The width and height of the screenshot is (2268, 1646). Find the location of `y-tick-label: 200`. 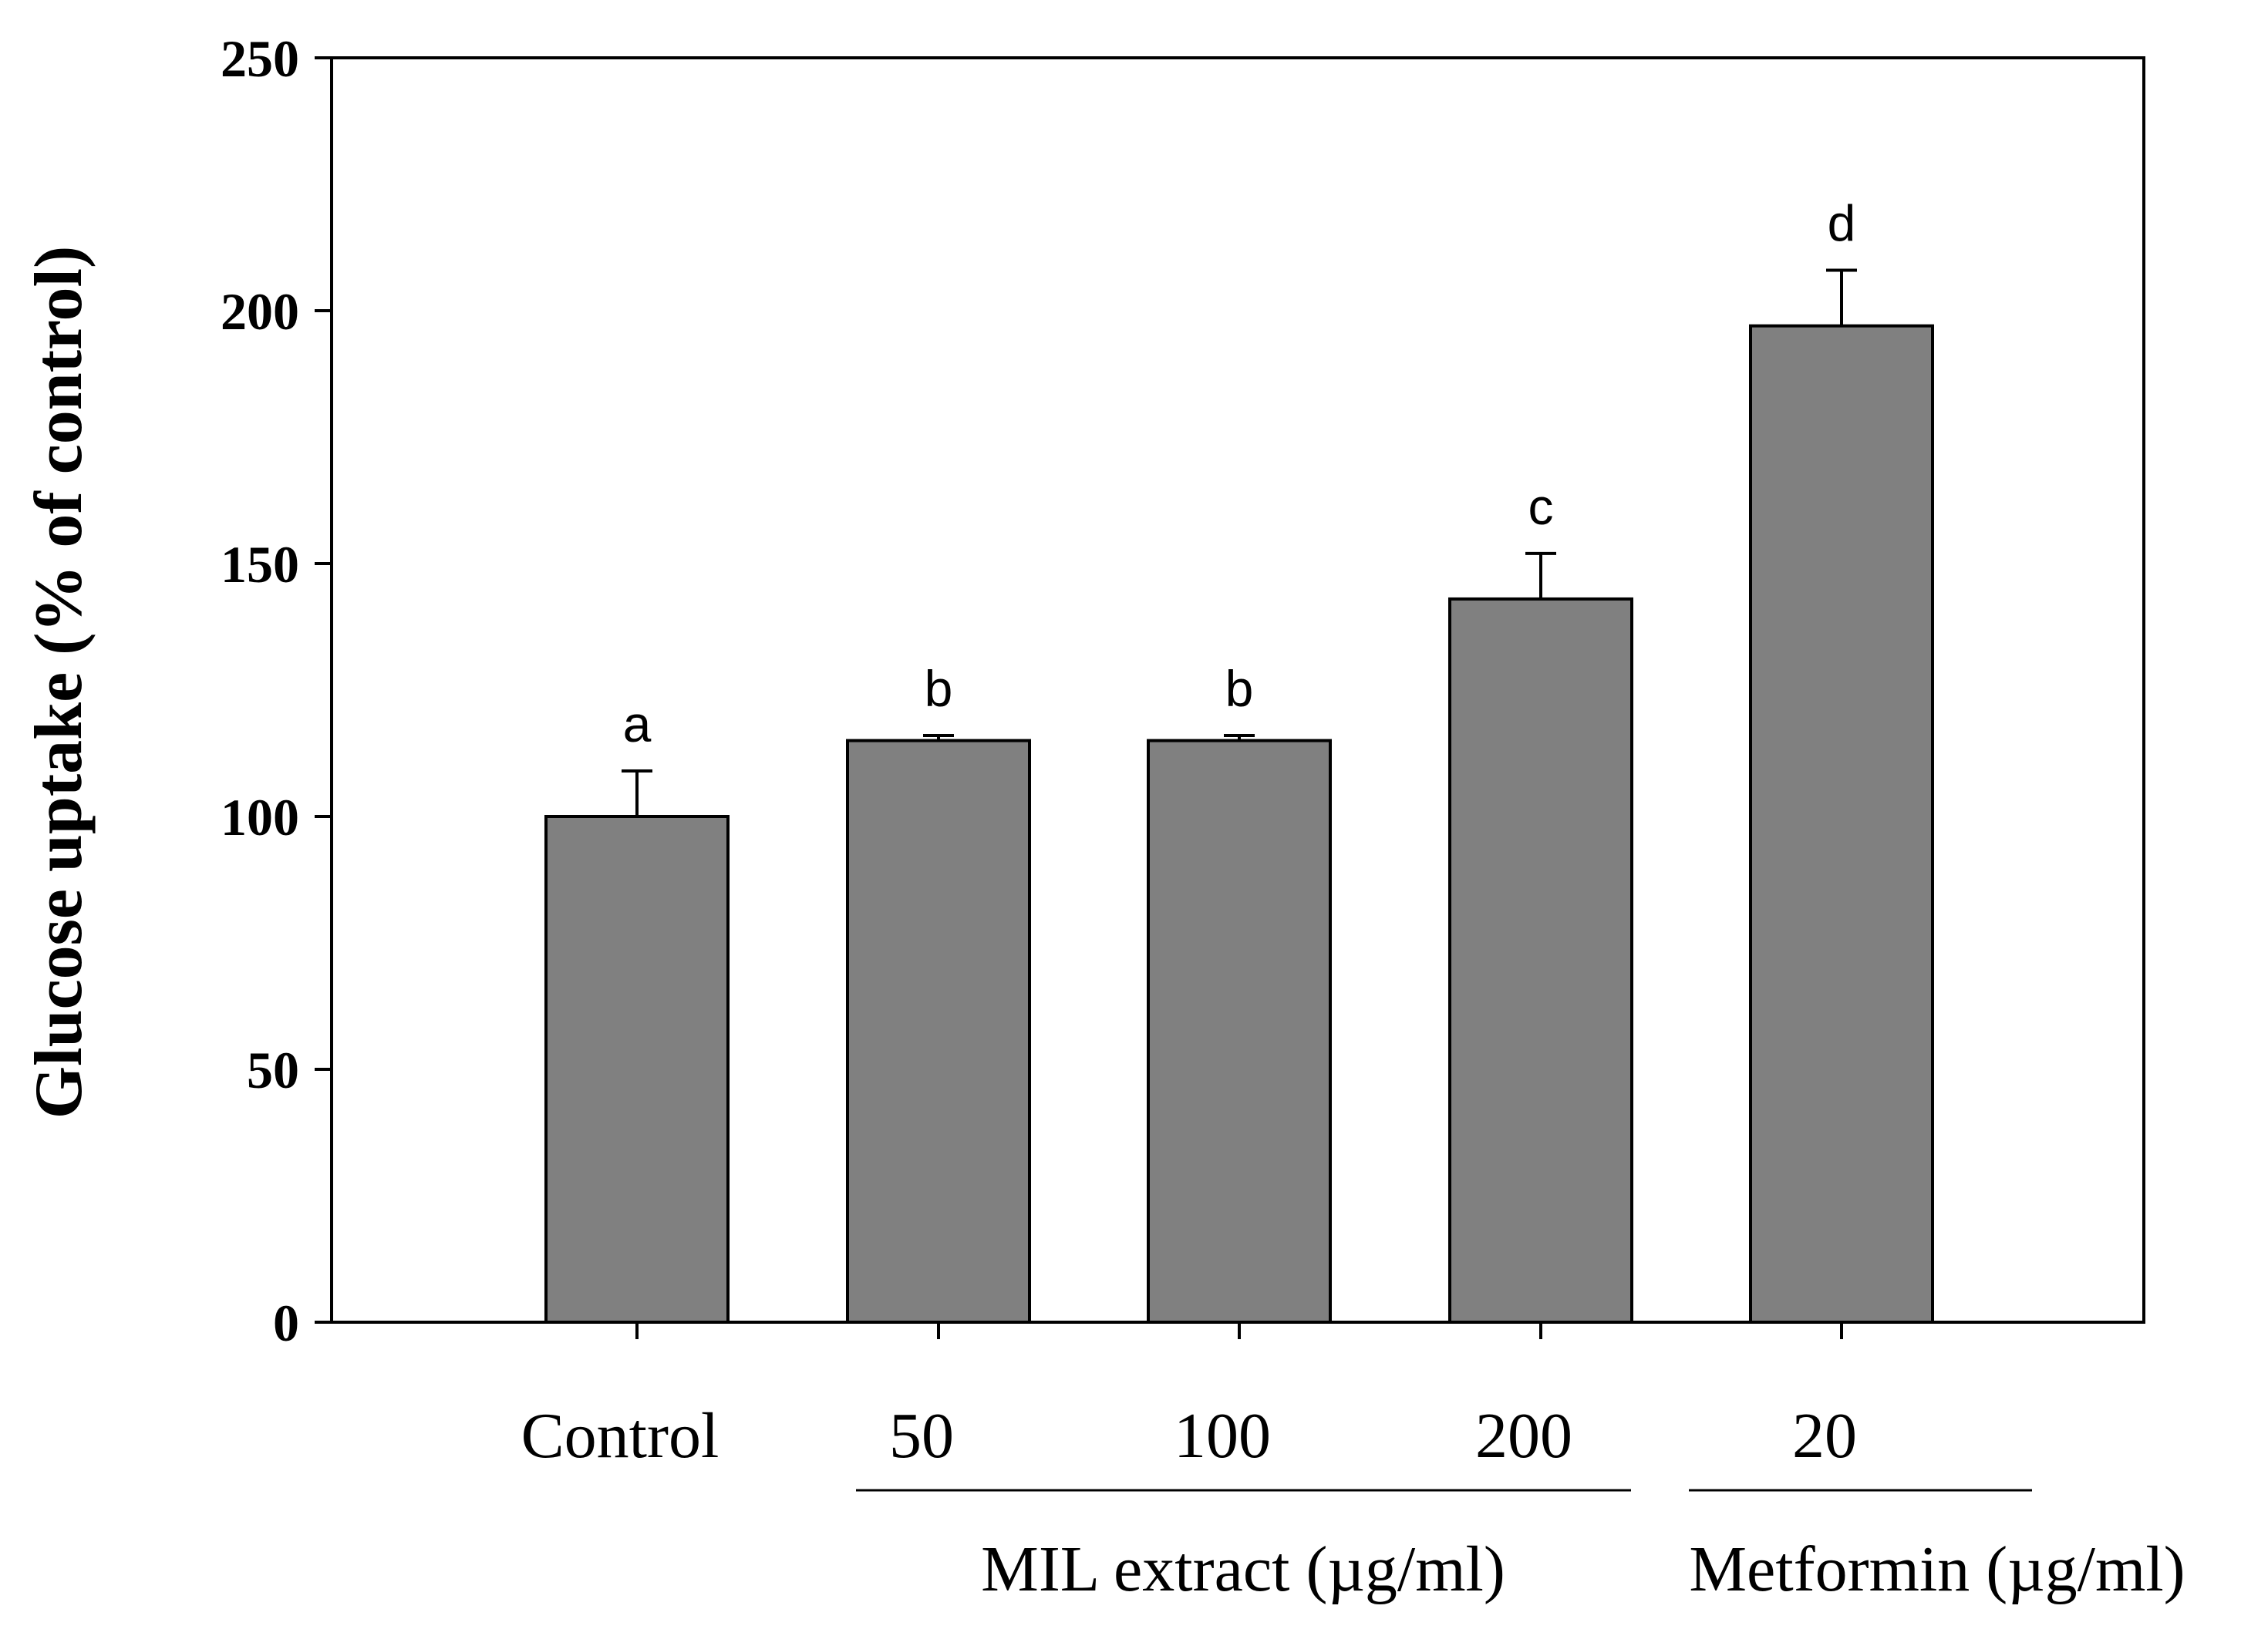

y-tick-label: 200 is located at coordinates (260, 311).